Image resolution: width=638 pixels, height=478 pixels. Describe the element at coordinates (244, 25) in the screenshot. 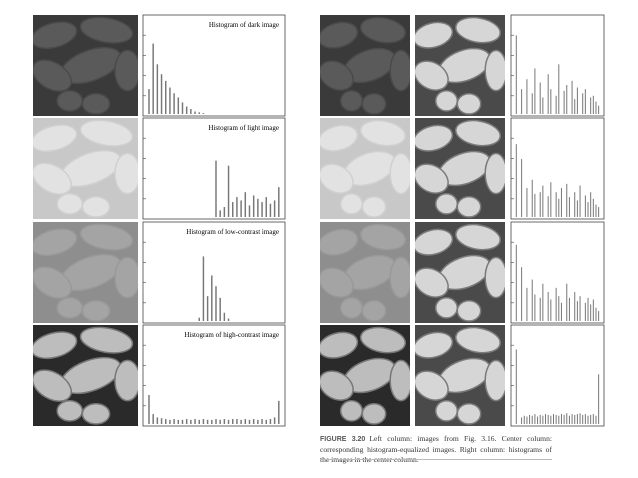

I see `histogram-title: Histogram of dark image` at that location.